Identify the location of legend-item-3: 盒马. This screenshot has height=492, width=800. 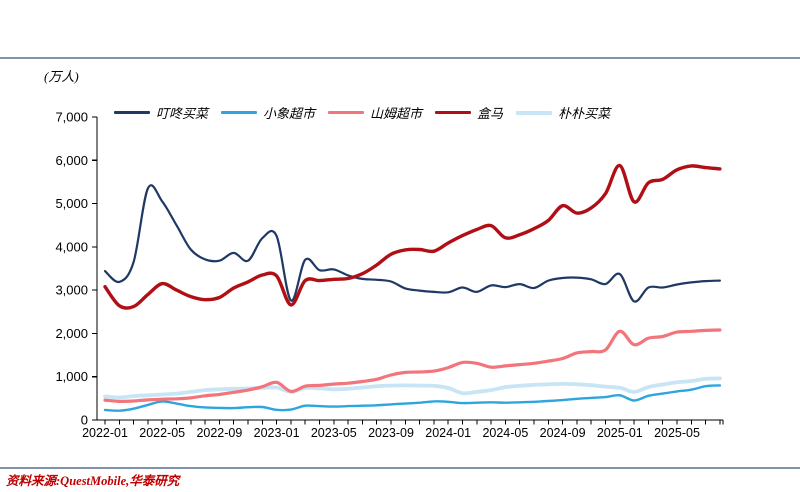
(469, 112).